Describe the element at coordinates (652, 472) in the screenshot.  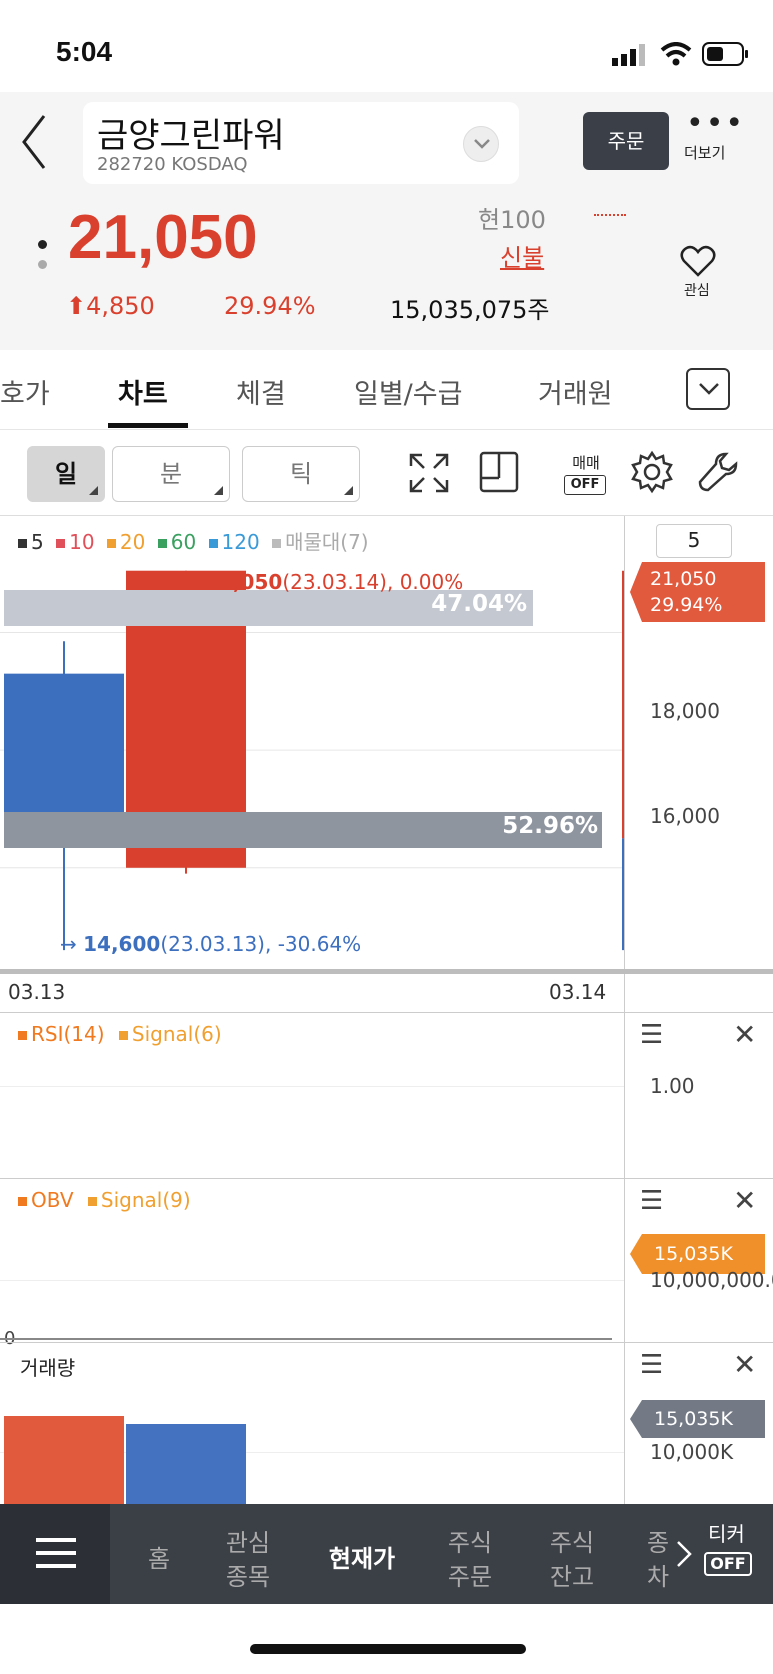
I see `gear-icon` at that location.